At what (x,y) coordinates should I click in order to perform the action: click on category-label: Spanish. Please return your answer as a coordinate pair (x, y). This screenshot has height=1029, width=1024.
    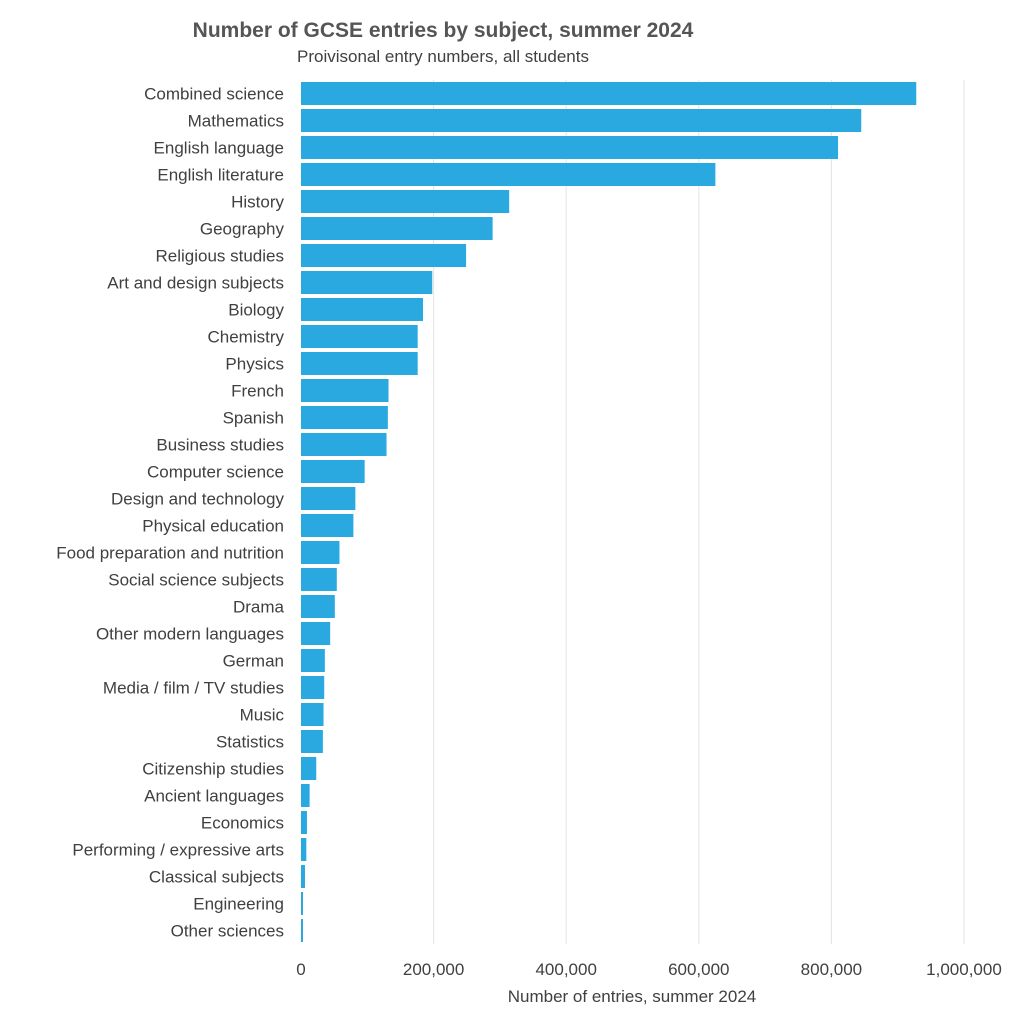
    Looking at the image, I should click on (253, 418).